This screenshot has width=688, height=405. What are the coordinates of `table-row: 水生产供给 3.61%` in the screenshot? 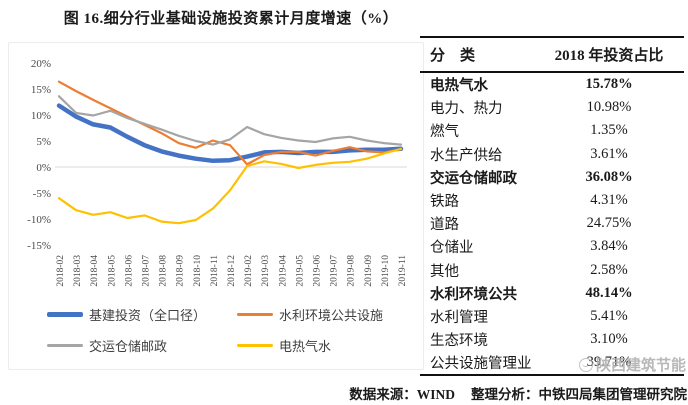 It's located at (552, 154).